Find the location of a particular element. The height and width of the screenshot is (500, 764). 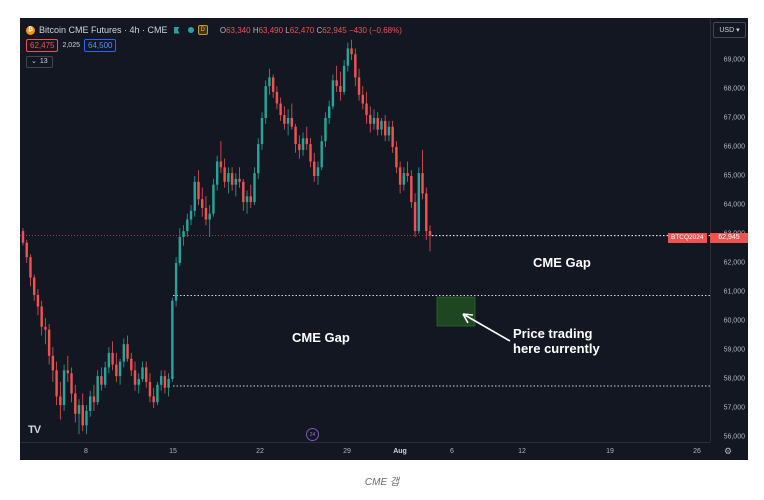

bitcoin-icon: ₿ is located at coordinates (30, 30).